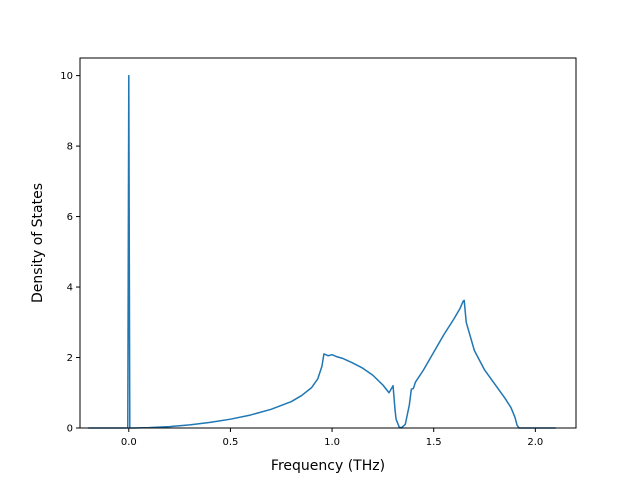  What do you see at coordinates (70, 147) in the screenshot?
I see `y-tick-label: 8` at bounding box center [70, 147].